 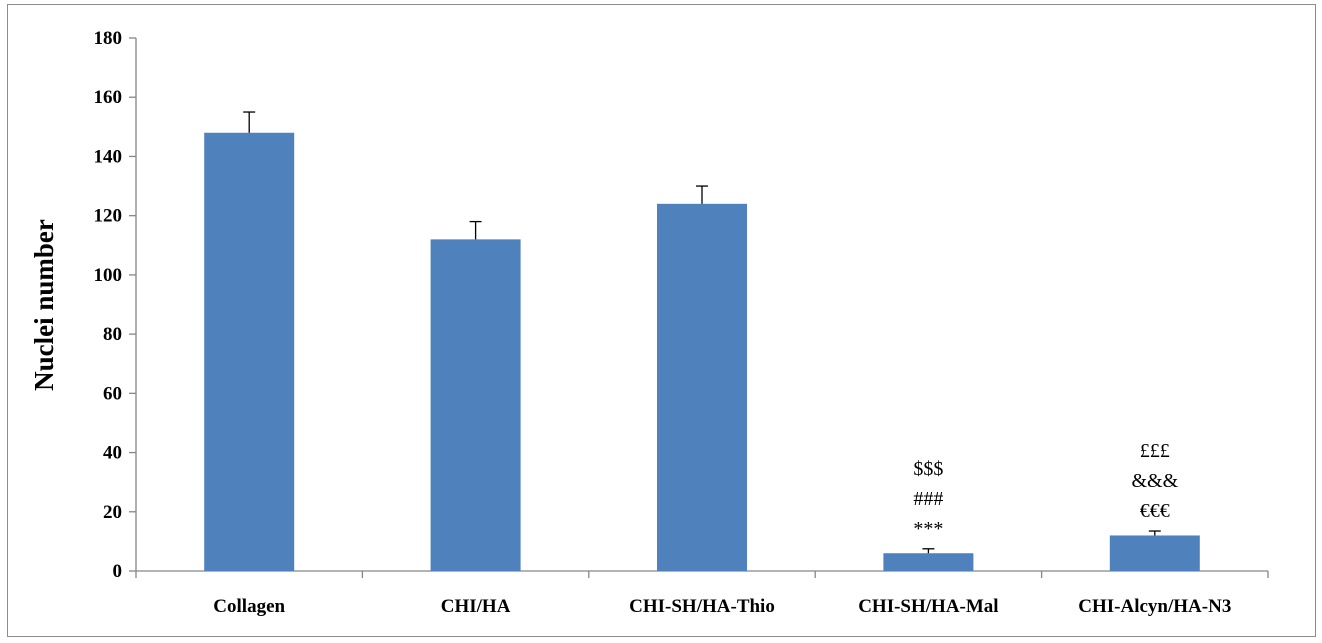 What do you see at coordinates (108, 216) in the screenshot?
I see `y-tick-label: 120` at bounding box center [108, 216].